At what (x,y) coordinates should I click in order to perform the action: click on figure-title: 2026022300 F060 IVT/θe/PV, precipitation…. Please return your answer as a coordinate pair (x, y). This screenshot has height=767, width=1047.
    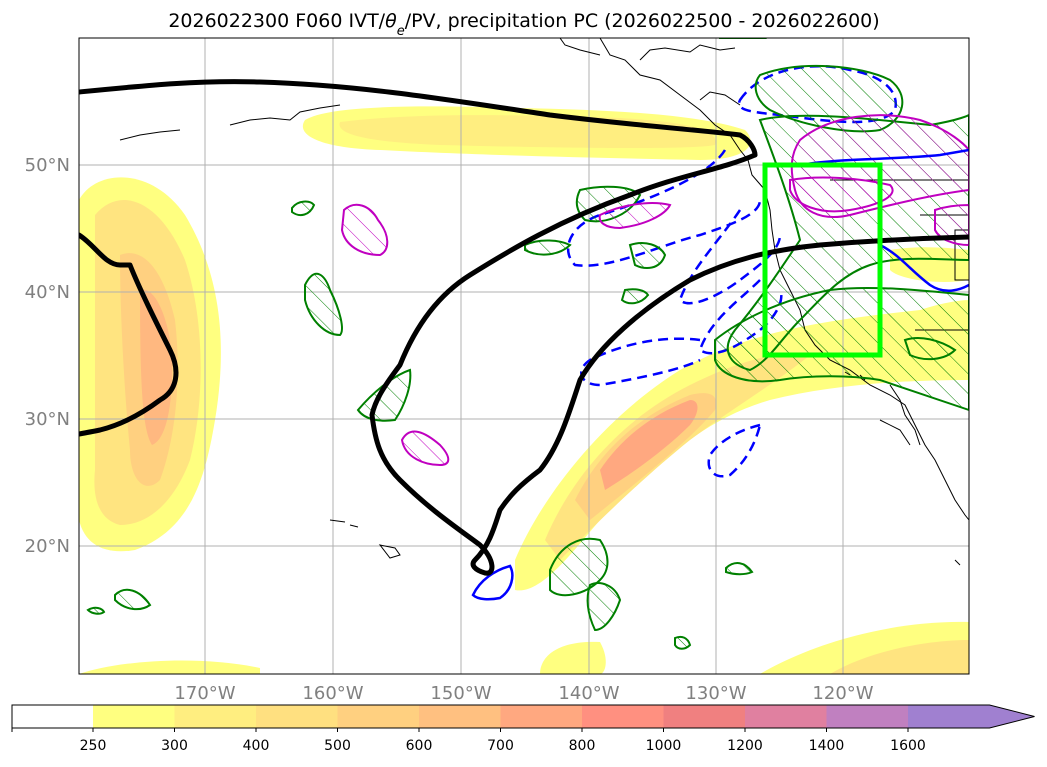
    Looking at the image, I should click on (523, 24).